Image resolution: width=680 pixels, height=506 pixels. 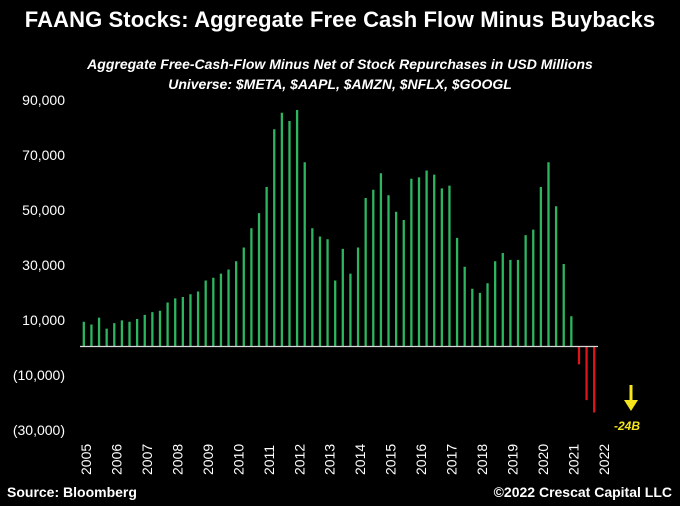 What do you see at coordinates (43, 265) in the screenshot?
I see `y-tick-label: 30,000` at bounding box center [43, 265].